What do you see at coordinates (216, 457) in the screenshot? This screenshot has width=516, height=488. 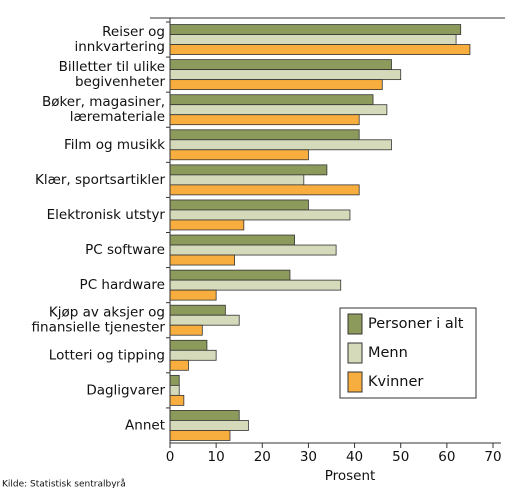 I see `x-tick-label: 10` at bounding box center [216, 457].